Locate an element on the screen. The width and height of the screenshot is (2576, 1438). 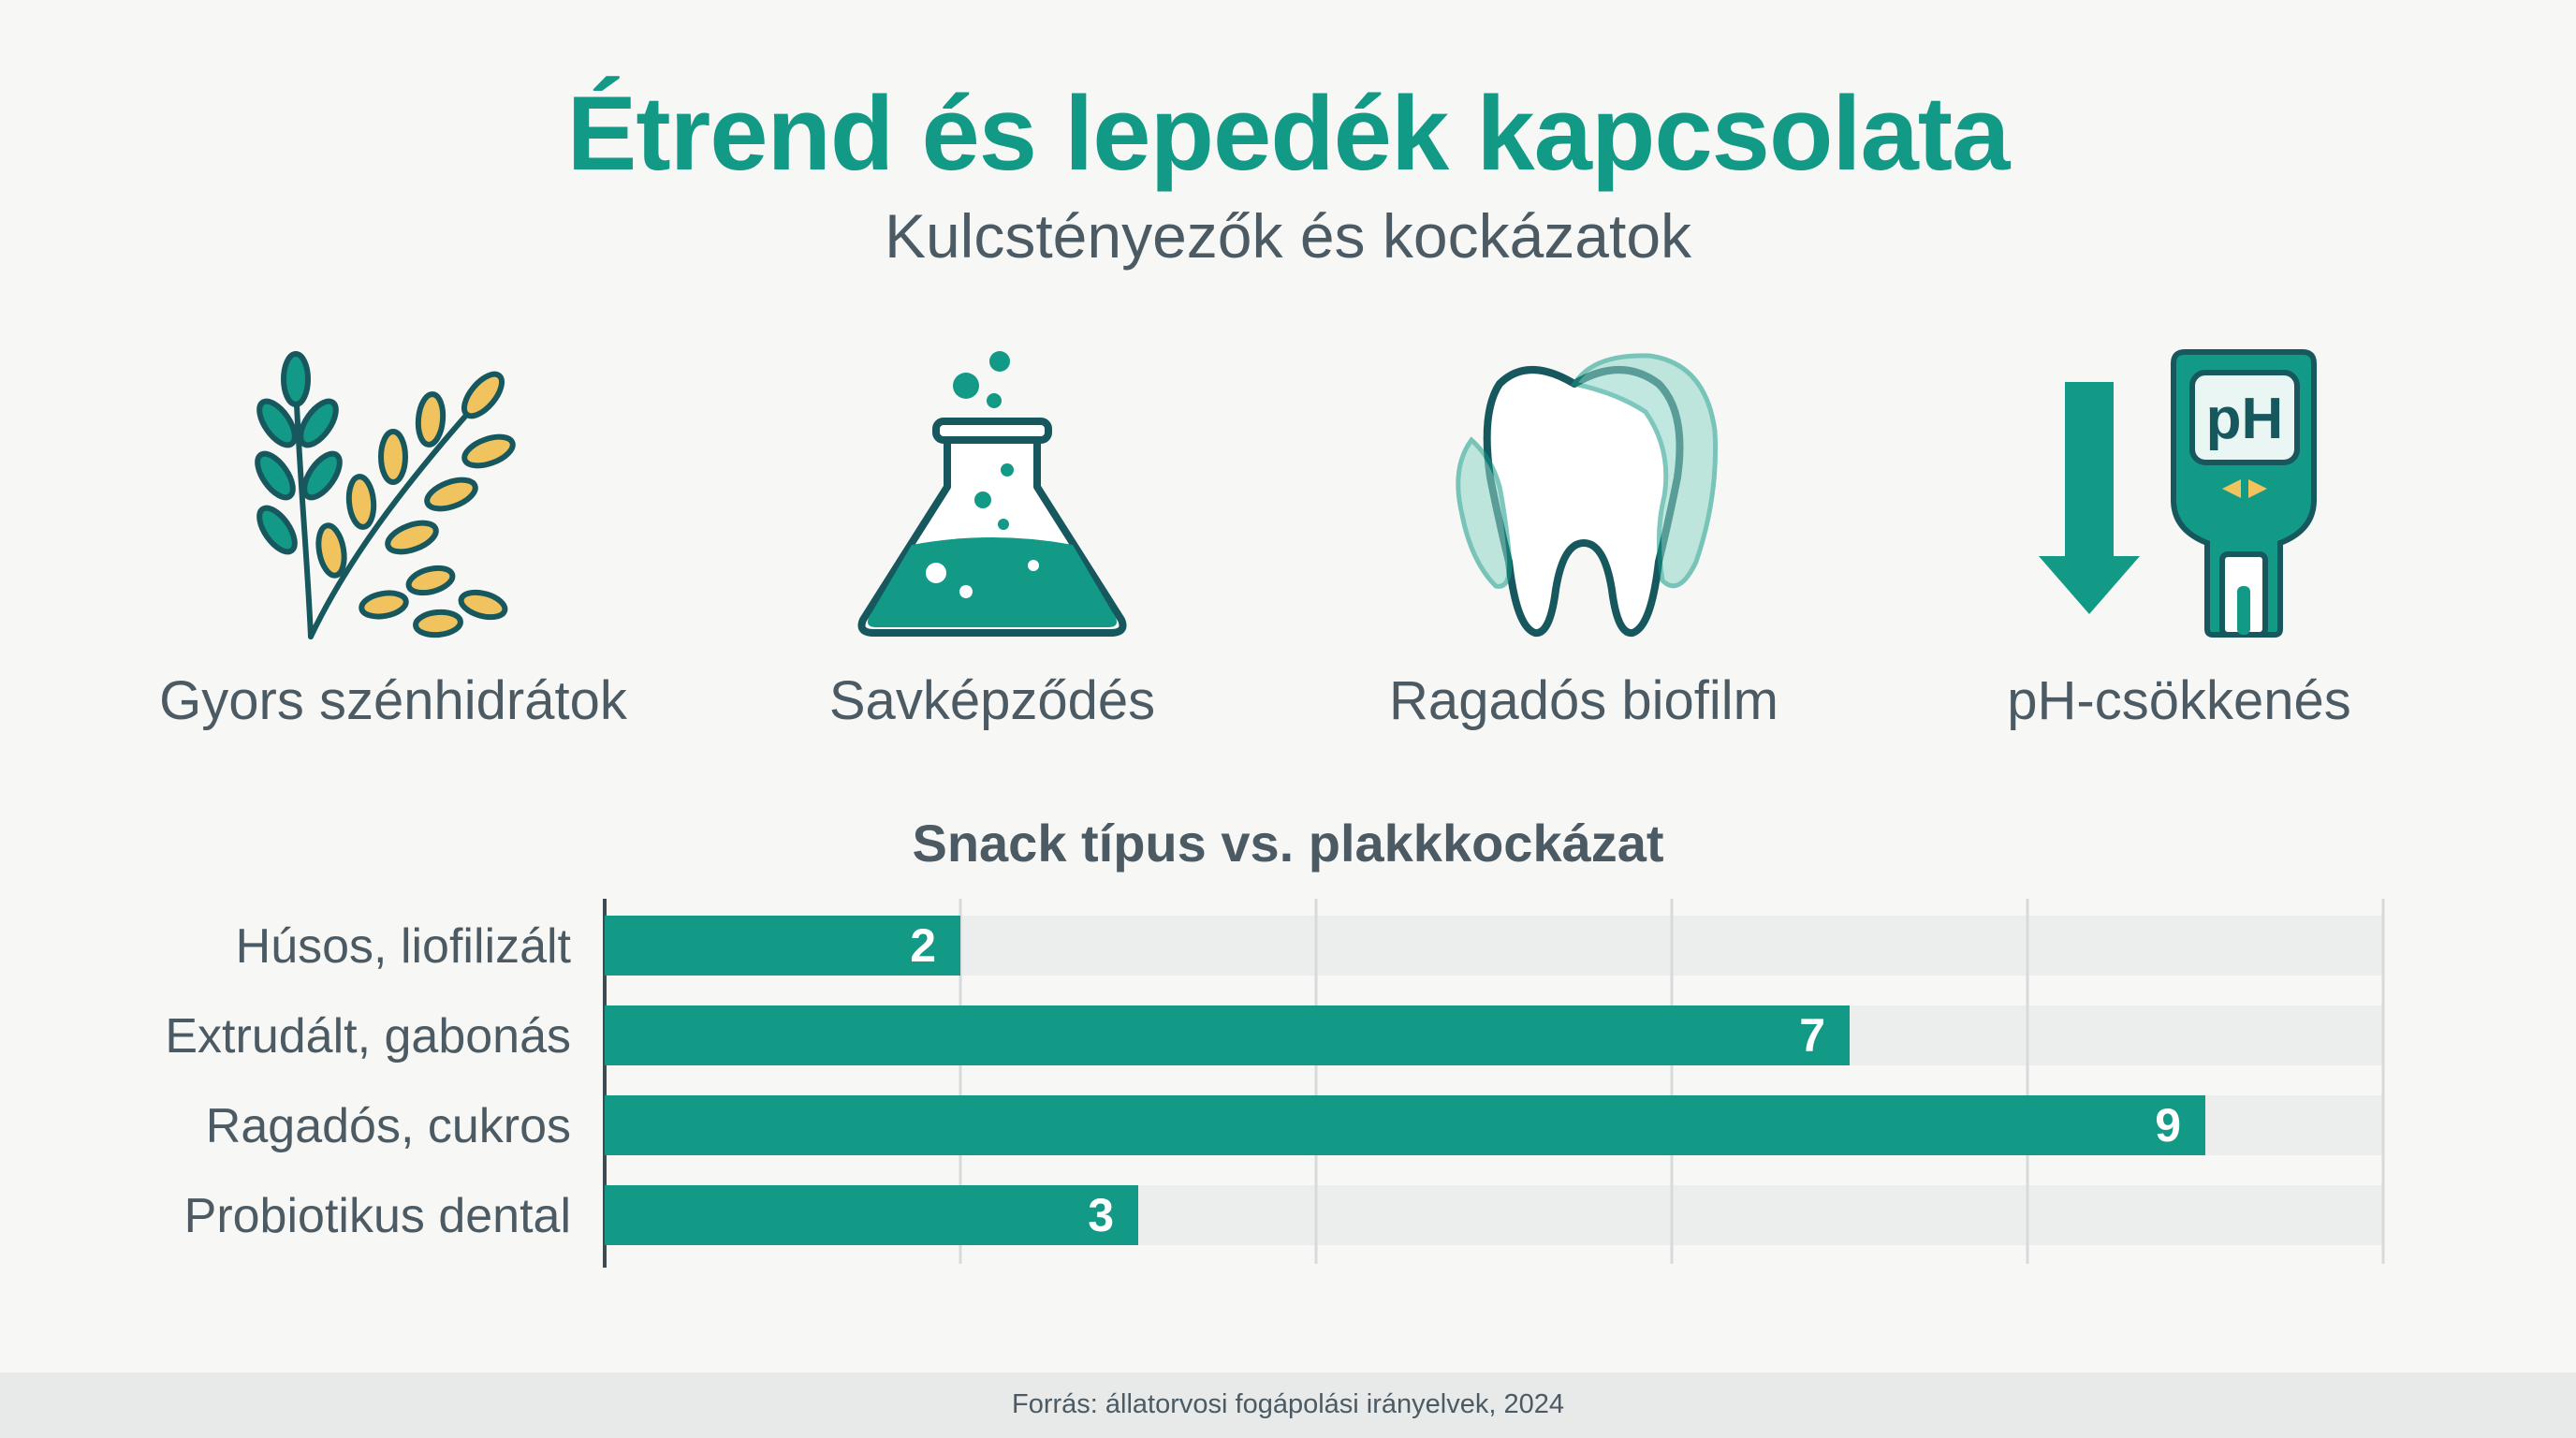
wheat-icon is located at coordinates (385, 495).